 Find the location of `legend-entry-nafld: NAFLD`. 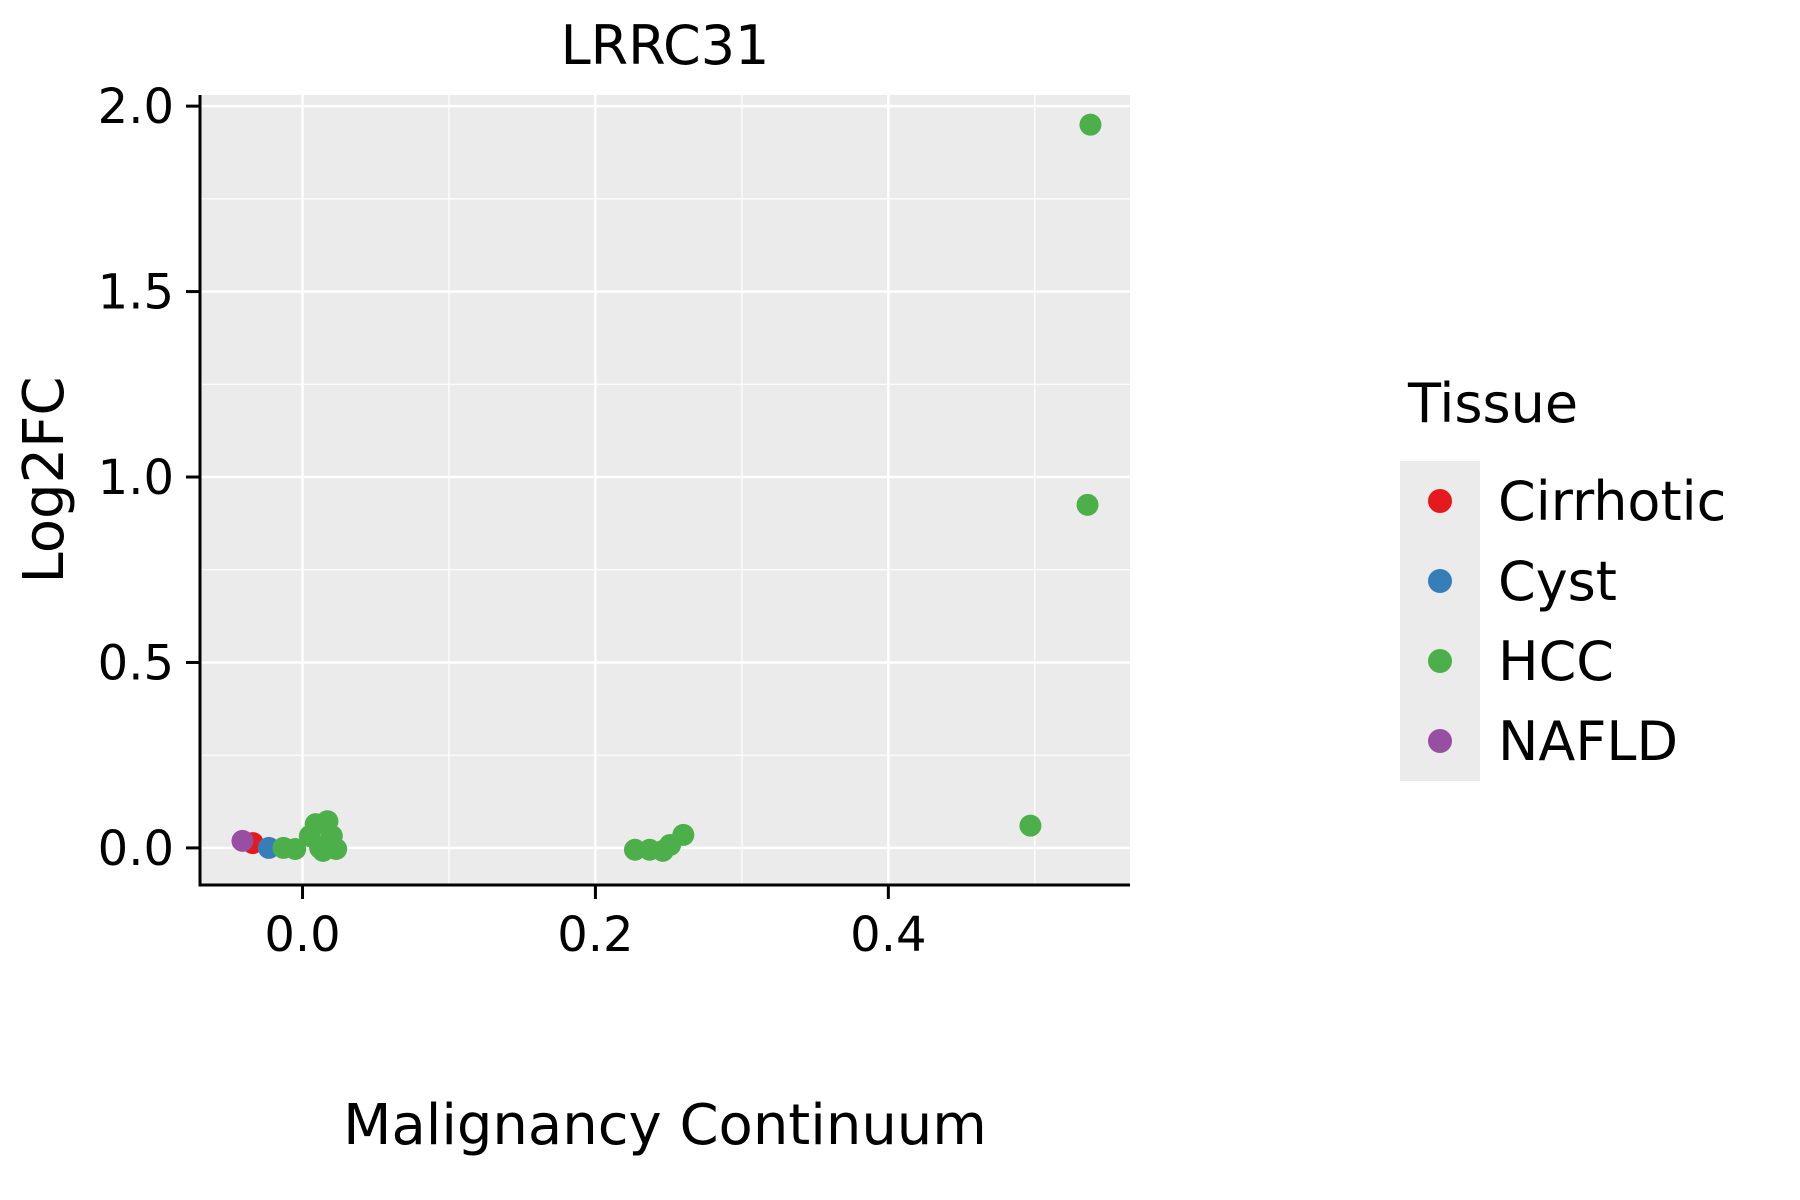

legend-entry-nafld: NAFLD is located at coordinates (1563, 741).